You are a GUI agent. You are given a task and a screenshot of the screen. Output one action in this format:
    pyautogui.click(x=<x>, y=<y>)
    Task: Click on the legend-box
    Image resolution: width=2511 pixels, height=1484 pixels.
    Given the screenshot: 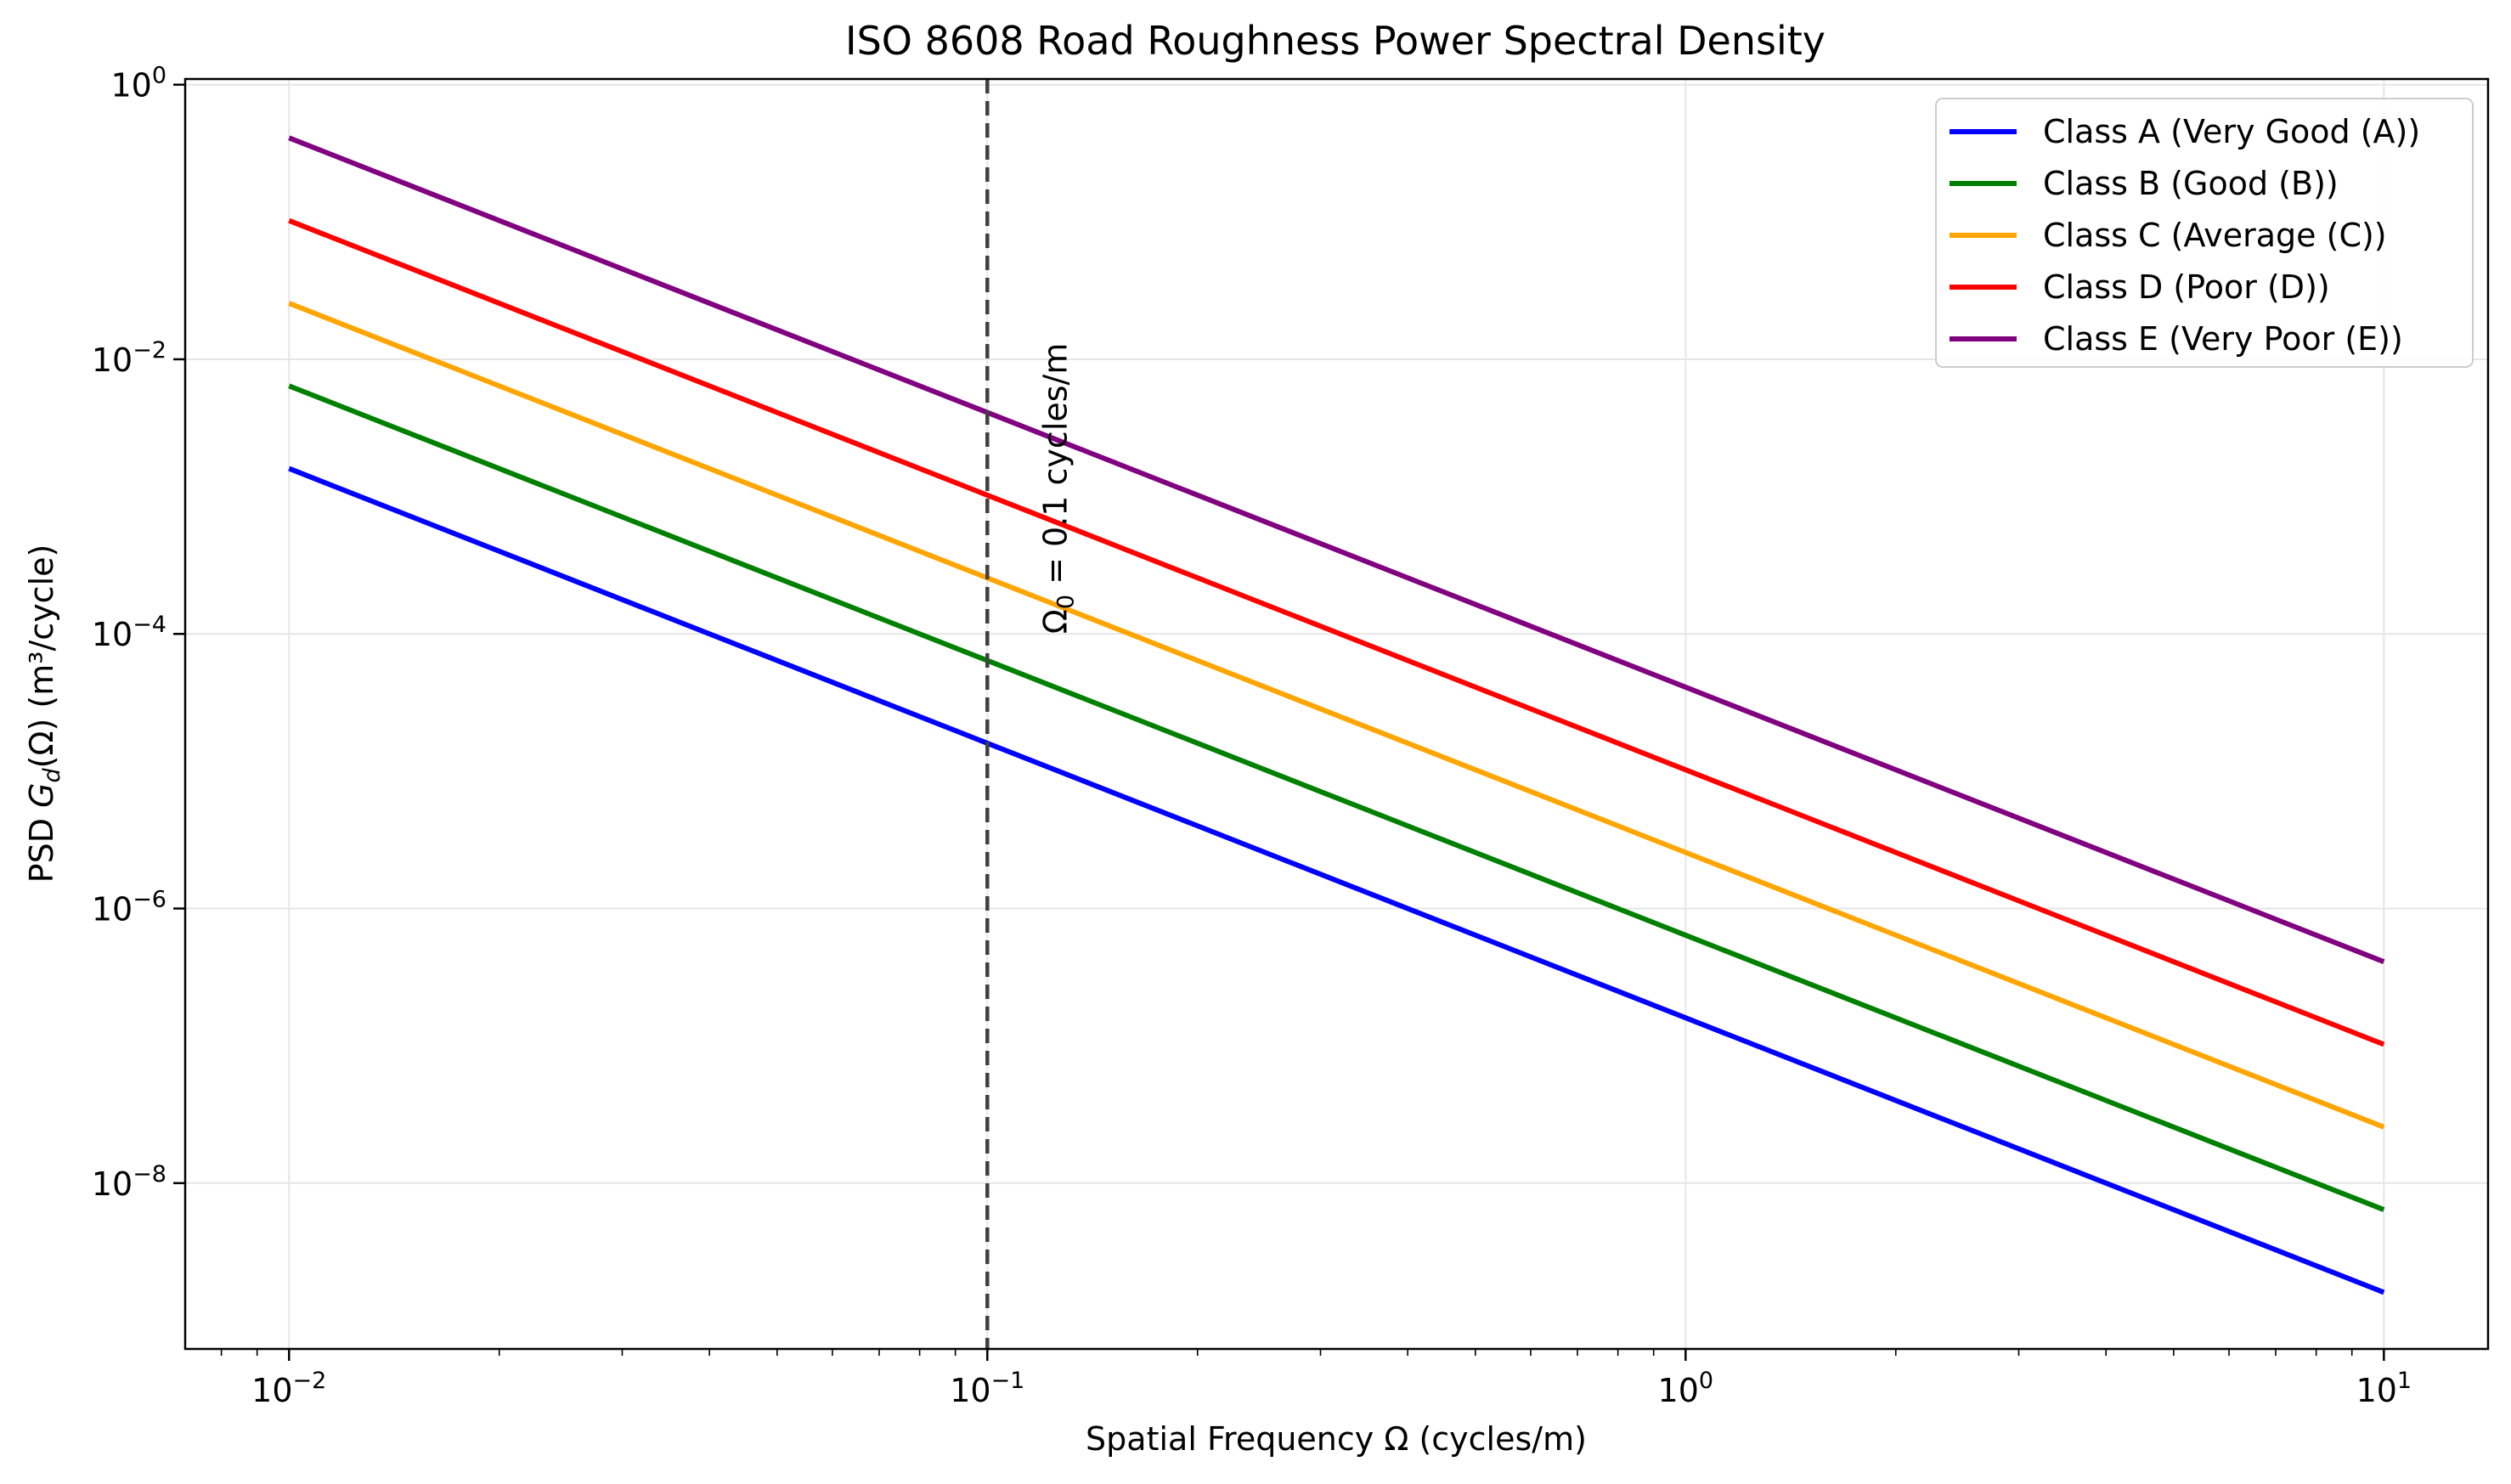 What is the action you would take?
    pyautogui.click(x=2204, y=233)
    